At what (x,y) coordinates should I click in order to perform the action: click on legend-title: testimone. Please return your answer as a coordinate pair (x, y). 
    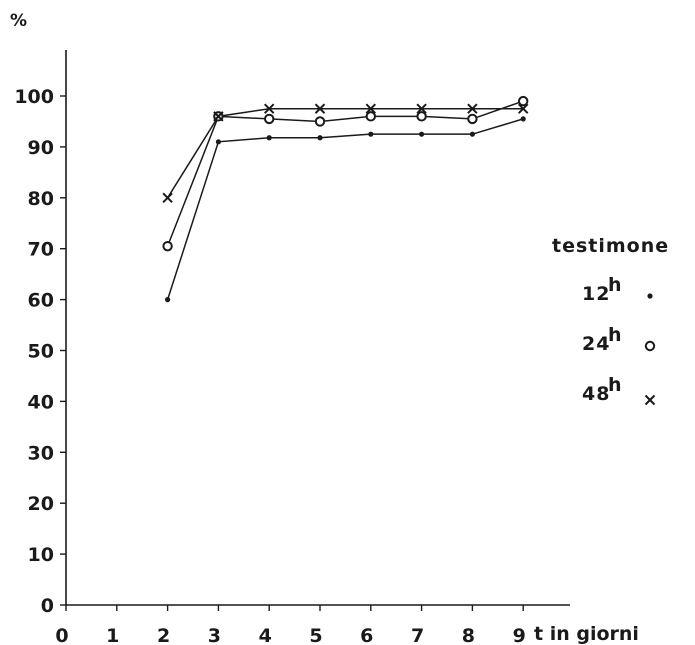
    Looking at the image, I should click on (610, 246).